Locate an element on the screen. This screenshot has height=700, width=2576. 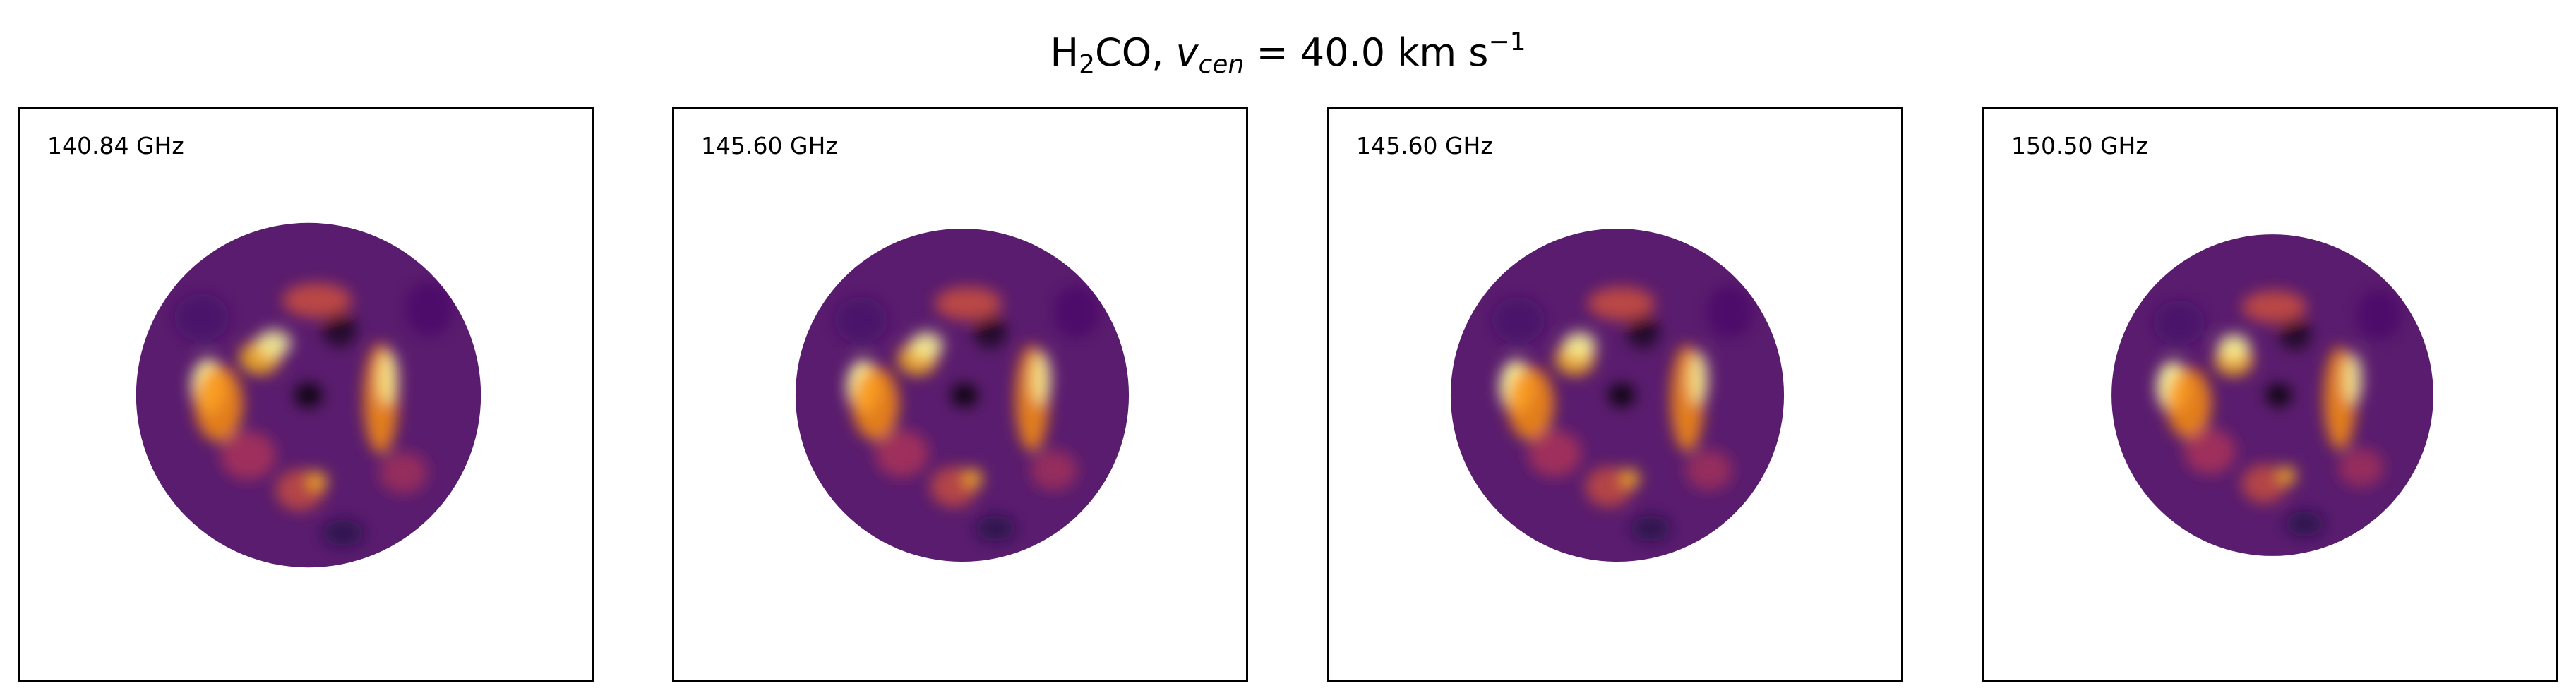
frequency-label-2: 145.60 GHz is located at coordinates (769, 145).